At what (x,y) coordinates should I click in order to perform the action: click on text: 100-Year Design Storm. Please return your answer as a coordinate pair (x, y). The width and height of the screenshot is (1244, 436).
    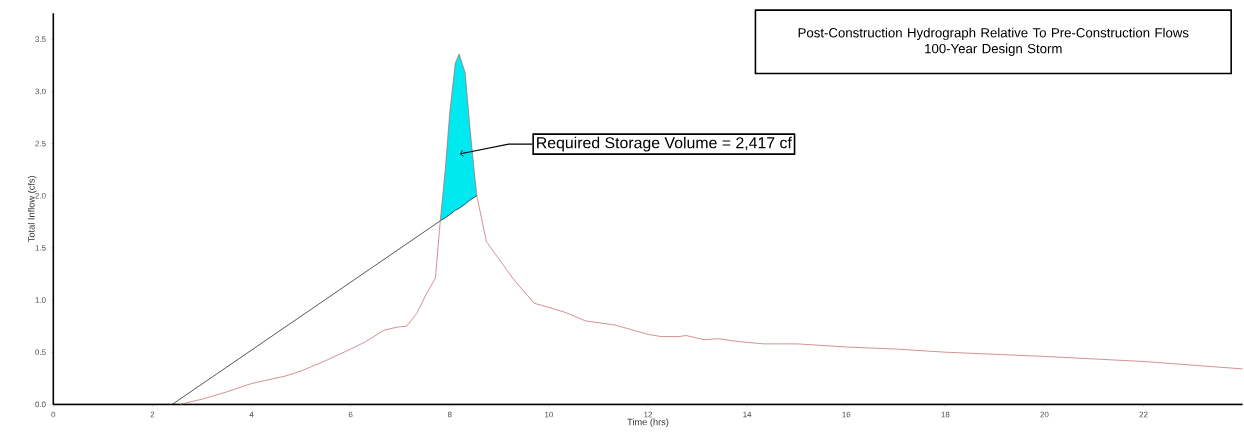
    Looking at the image, I should click on (993, 49).